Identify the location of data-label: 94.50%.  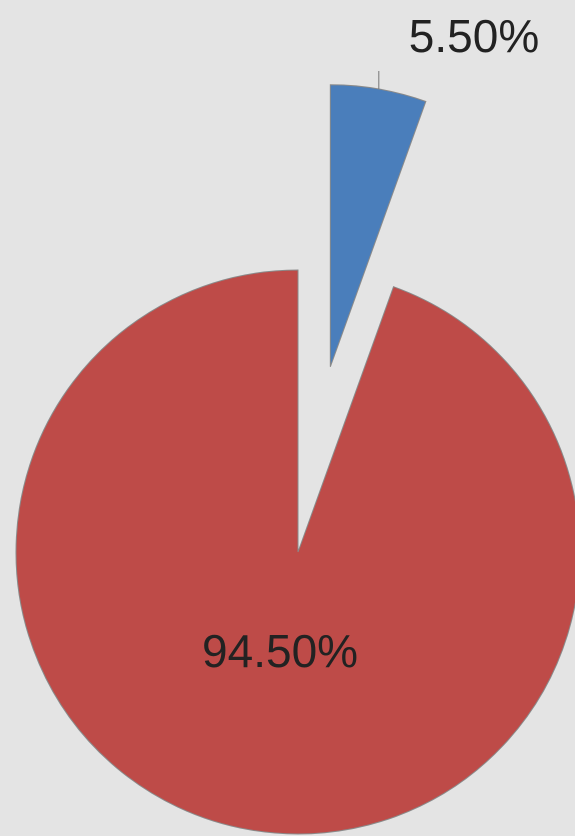
(280, 651).